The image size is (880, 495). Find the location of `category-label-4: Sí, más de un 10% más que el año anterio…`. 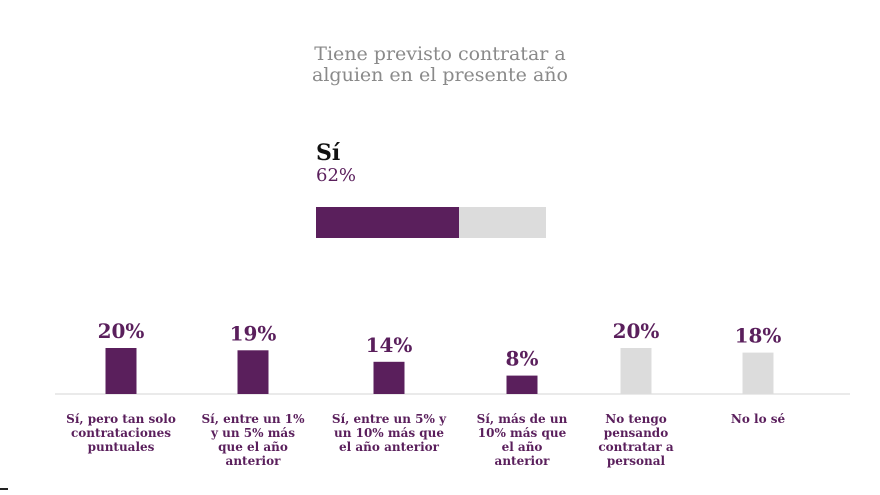

category-label-4: Sí, más de un 10% más que el año anterio… is located at coordinates (522, 440).